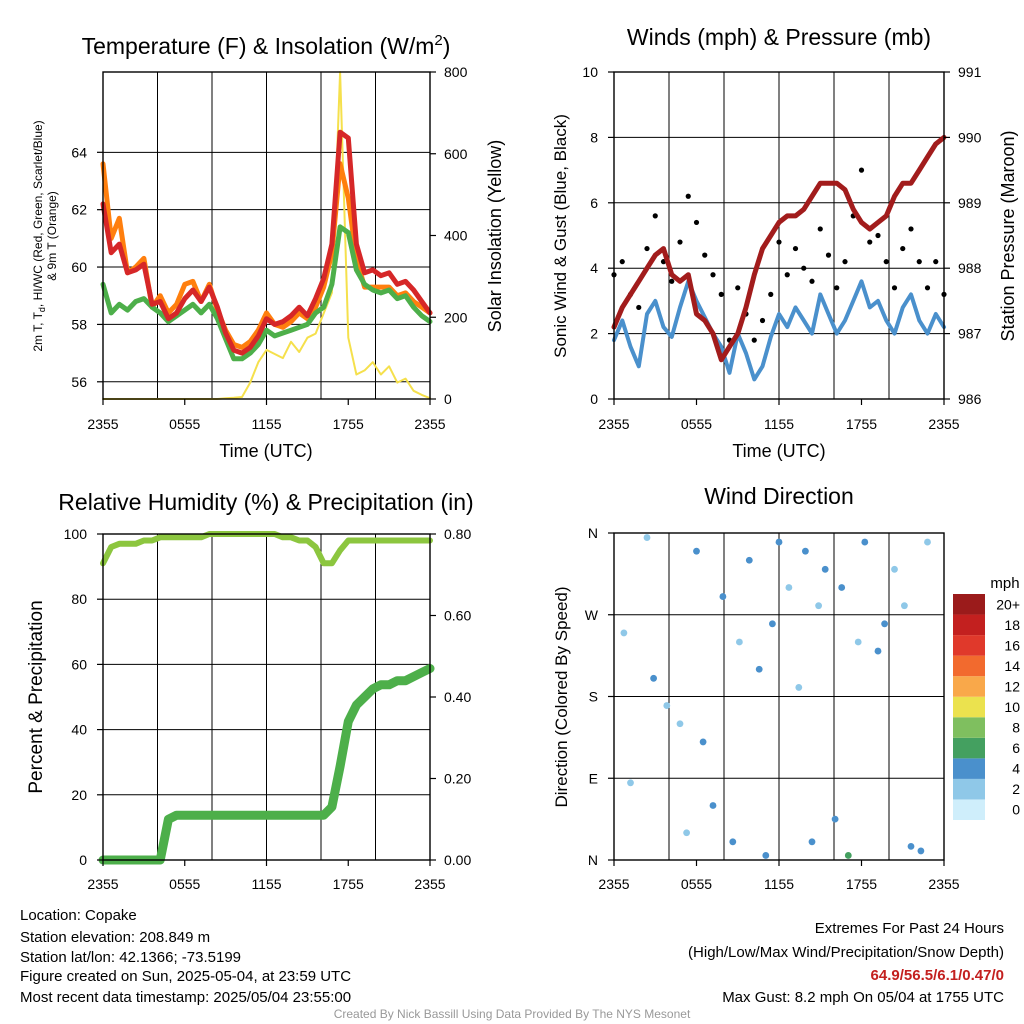 The height and width of the screenshot is (1024, 1024). Describe the element at coordinates (456, 72) in the screenshot. I see `y-tick-label: 800` at that location.